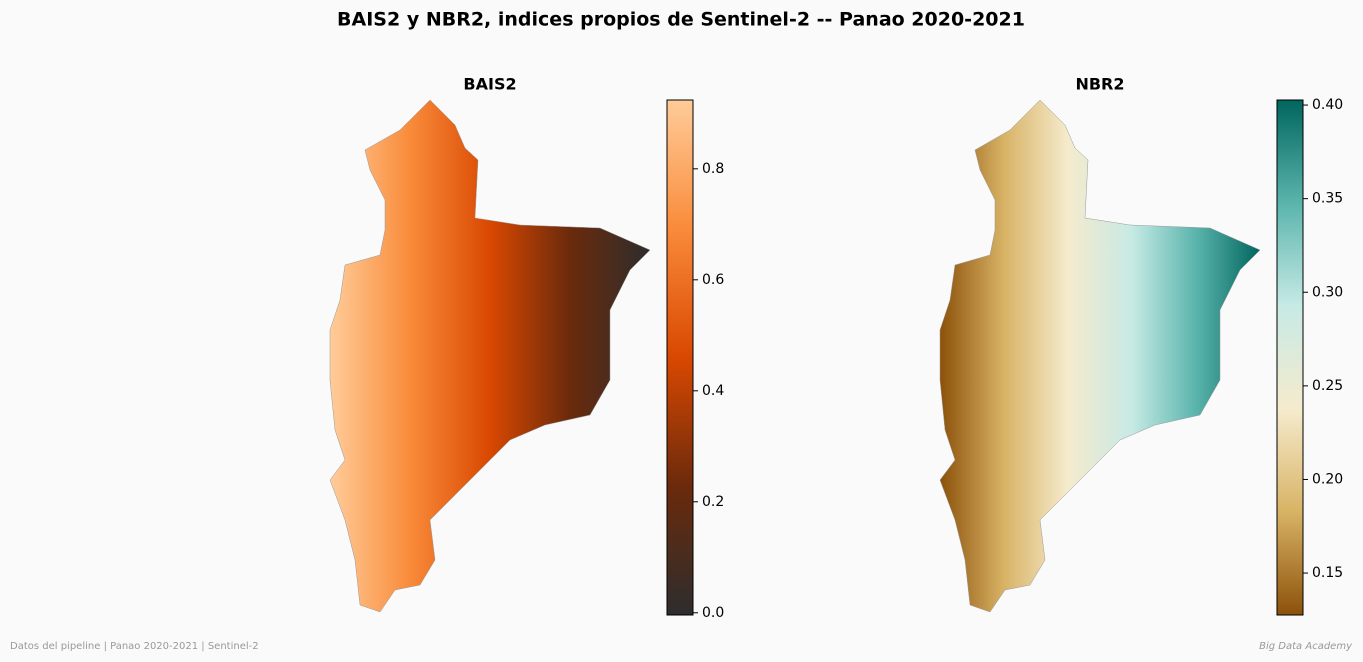 This screenshot has width=1363, height=662. Describe the element at coordinates (1327, 292) in the screenshot. I see `colorbar-tick-label: 0.30` at that location.